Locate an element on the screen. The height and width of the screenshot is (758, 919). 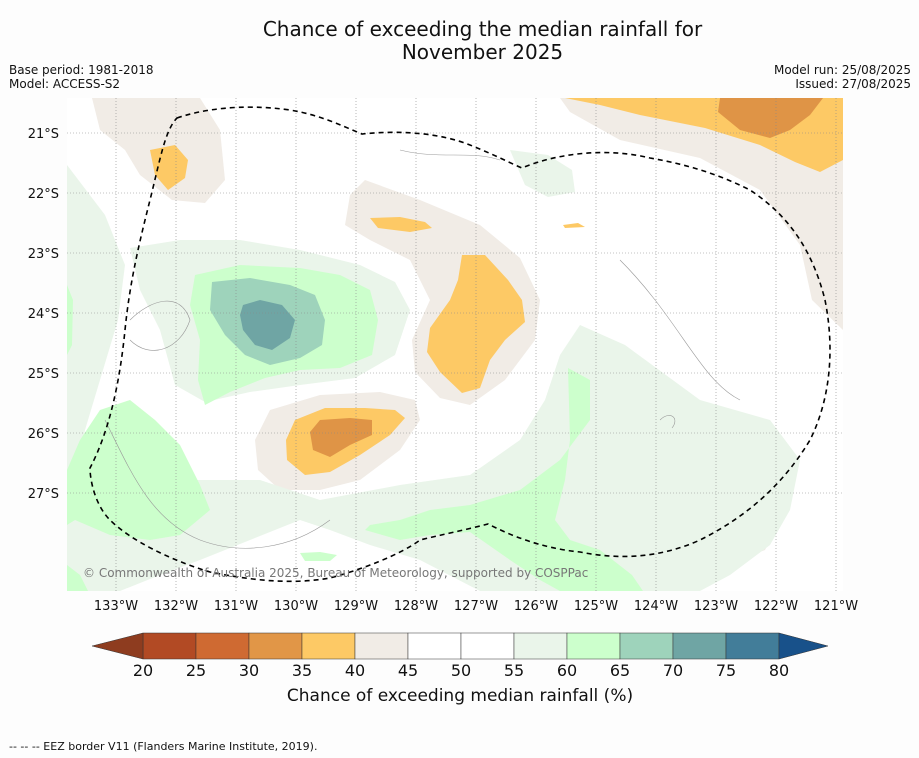
lon-label: 122°W is located at coordinates (776, 606).